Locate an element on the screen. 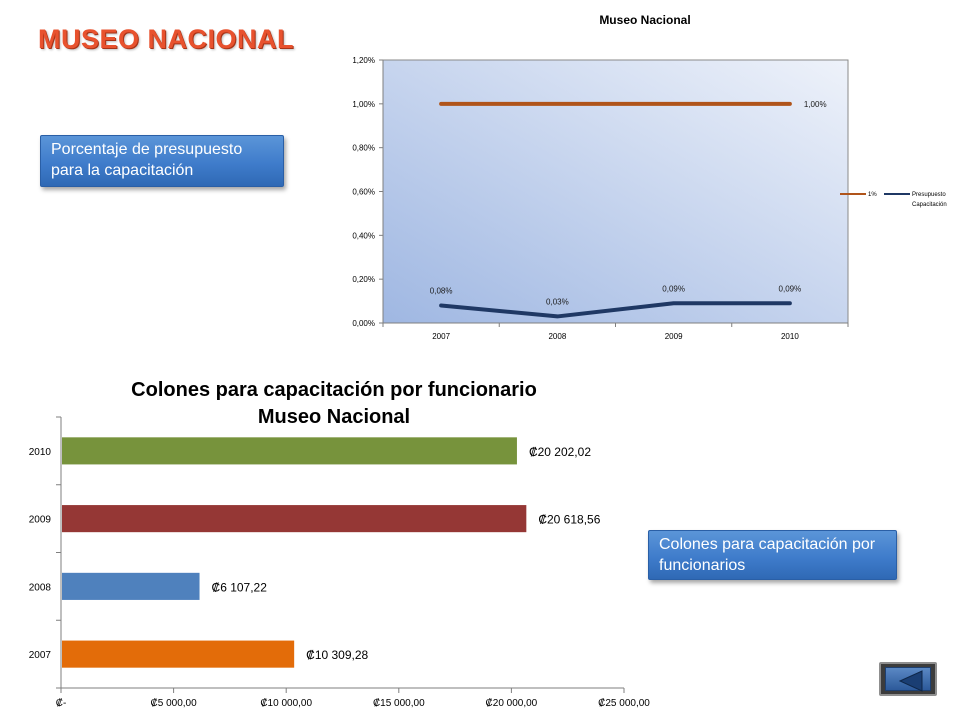  legend-label-presupuesto-1: Presupuesto is located at coordinates (929, 195).